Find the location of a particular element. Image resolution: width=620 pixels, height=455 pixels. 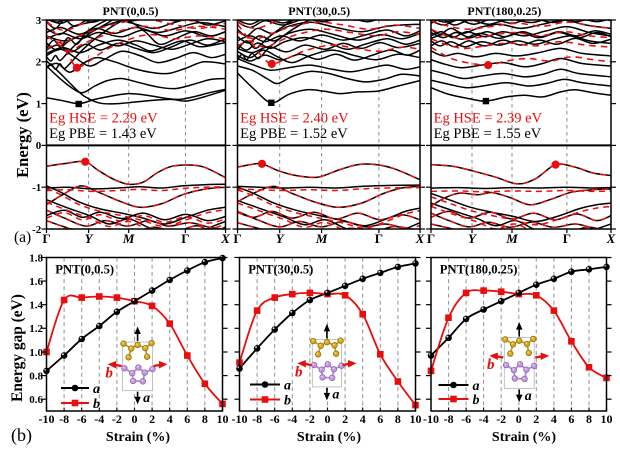

svg-text: Eg PBE = 1.55 eV is located at coordinates (488, 134).